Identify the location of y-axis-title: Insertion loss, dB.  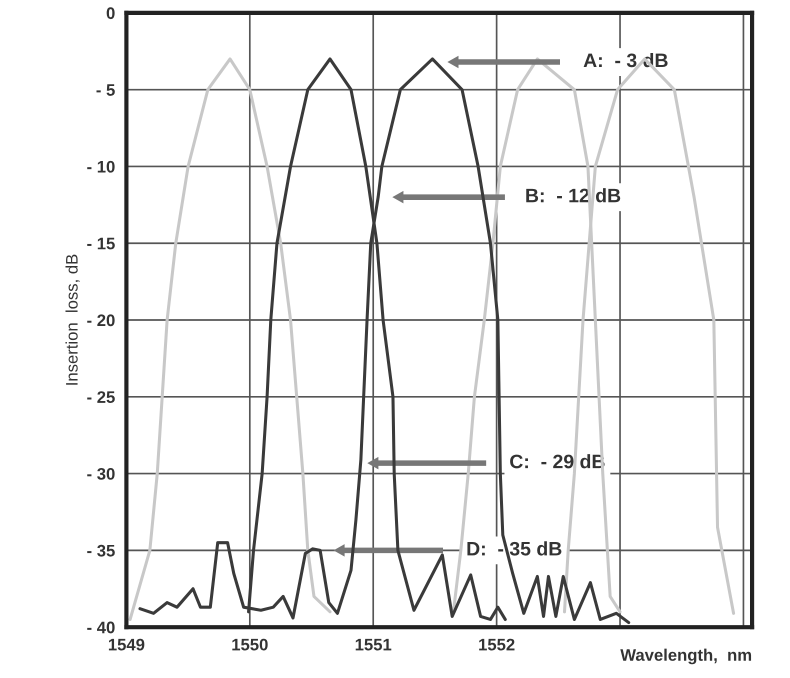
(72, 319).